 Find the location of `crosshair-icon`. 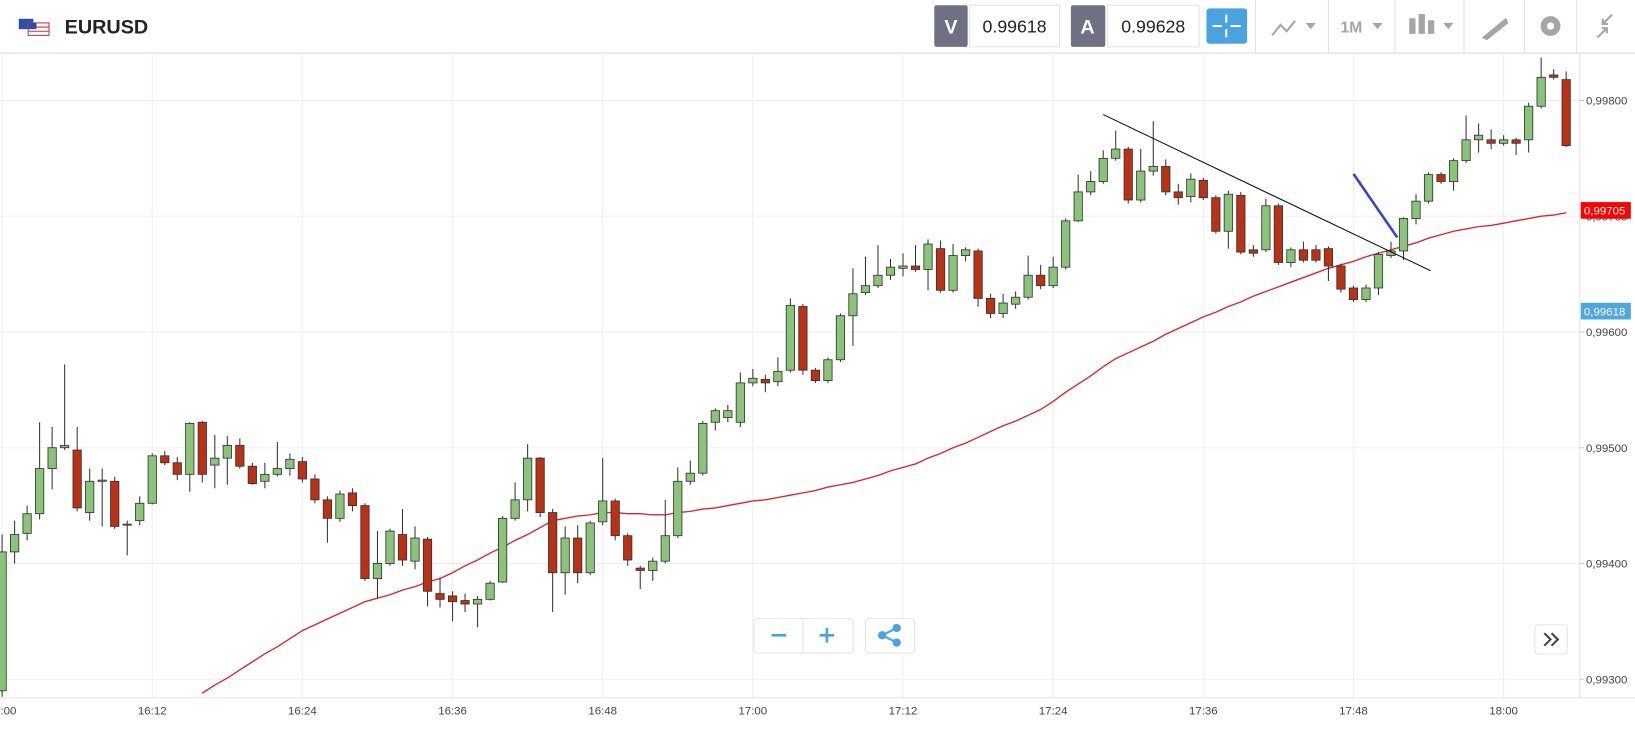

crosshair-icon is located at coordinates (1226, 26).